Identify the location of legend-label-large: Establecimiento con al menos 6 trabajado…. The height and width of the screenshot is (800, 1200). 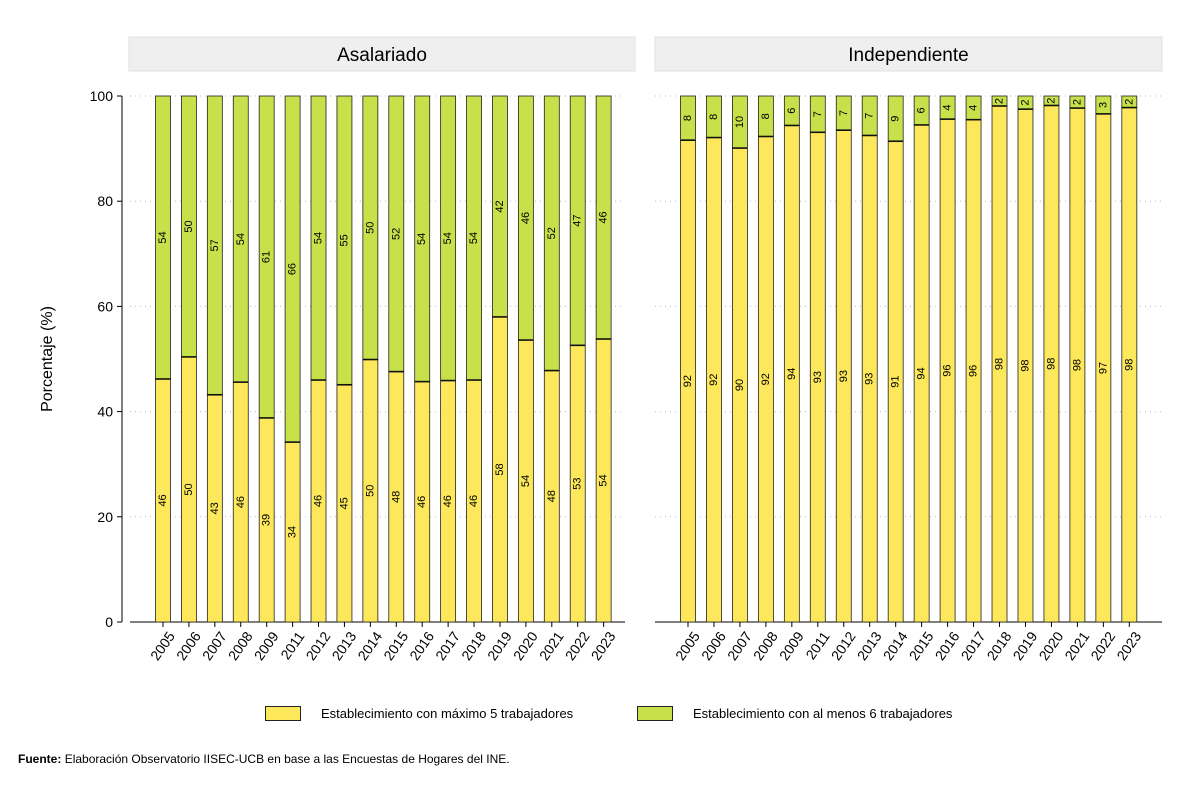
(823, 713).